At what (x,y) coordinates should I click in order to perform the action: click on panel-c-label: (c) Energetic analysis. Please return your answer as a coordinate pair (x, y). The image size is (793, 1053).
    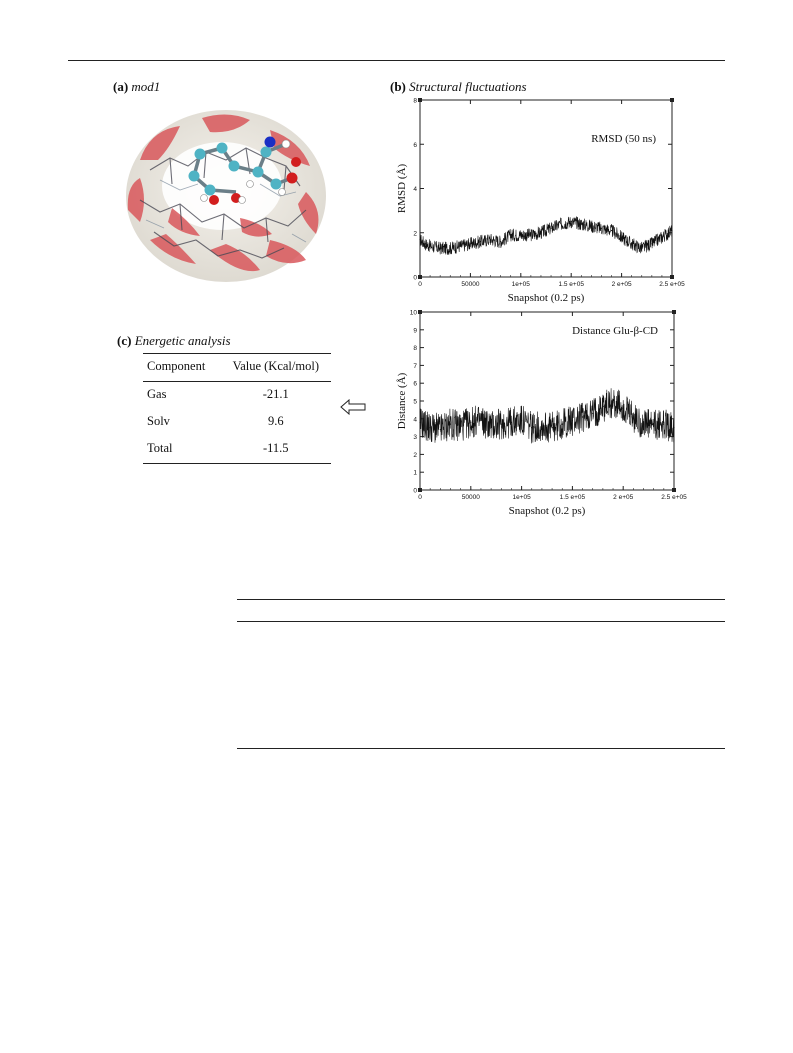
    Looking at the image, I should click on (174, 341).